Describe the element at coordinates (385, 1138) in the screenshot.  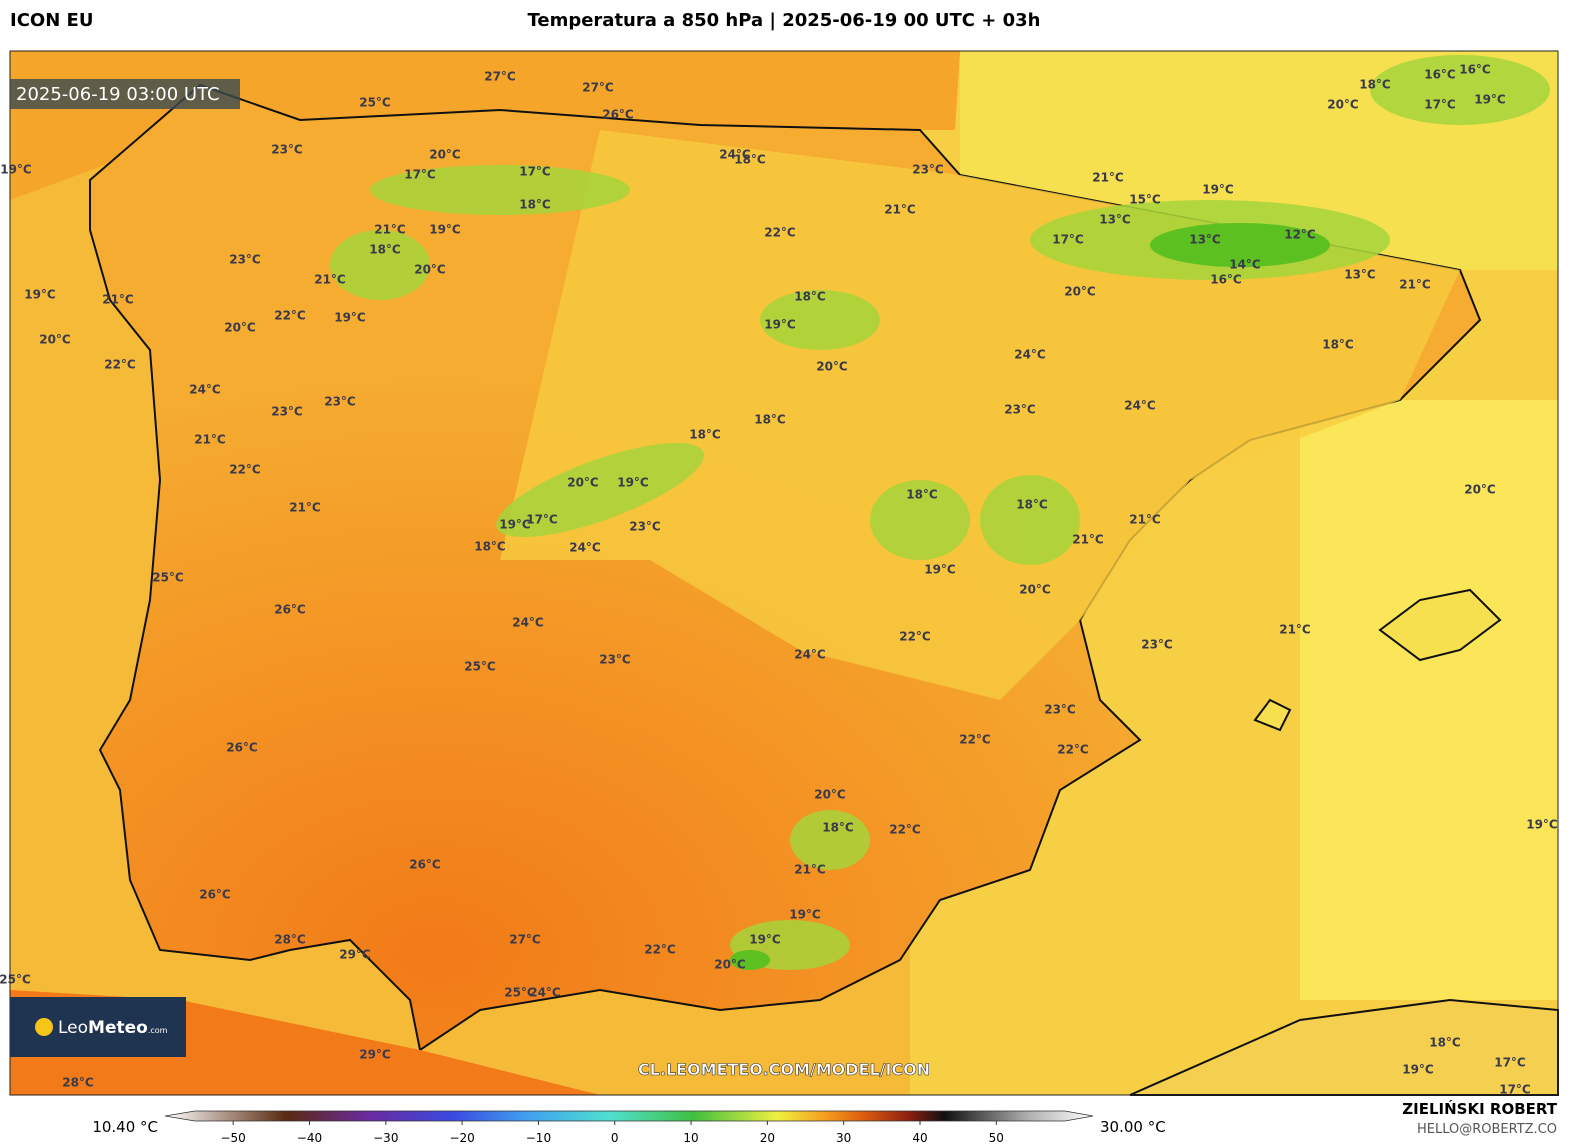
I see `colorbar-tick-label: −30` at that location.